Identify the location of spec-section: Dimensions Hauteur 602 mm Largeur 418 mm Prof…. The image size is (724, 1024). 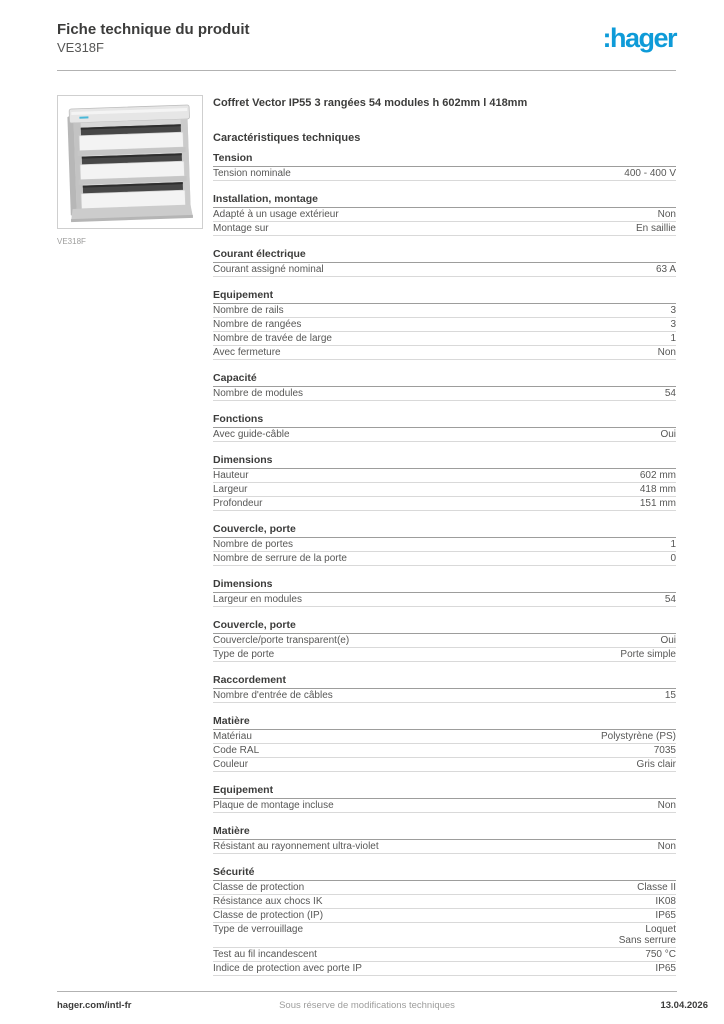
(444, 482).